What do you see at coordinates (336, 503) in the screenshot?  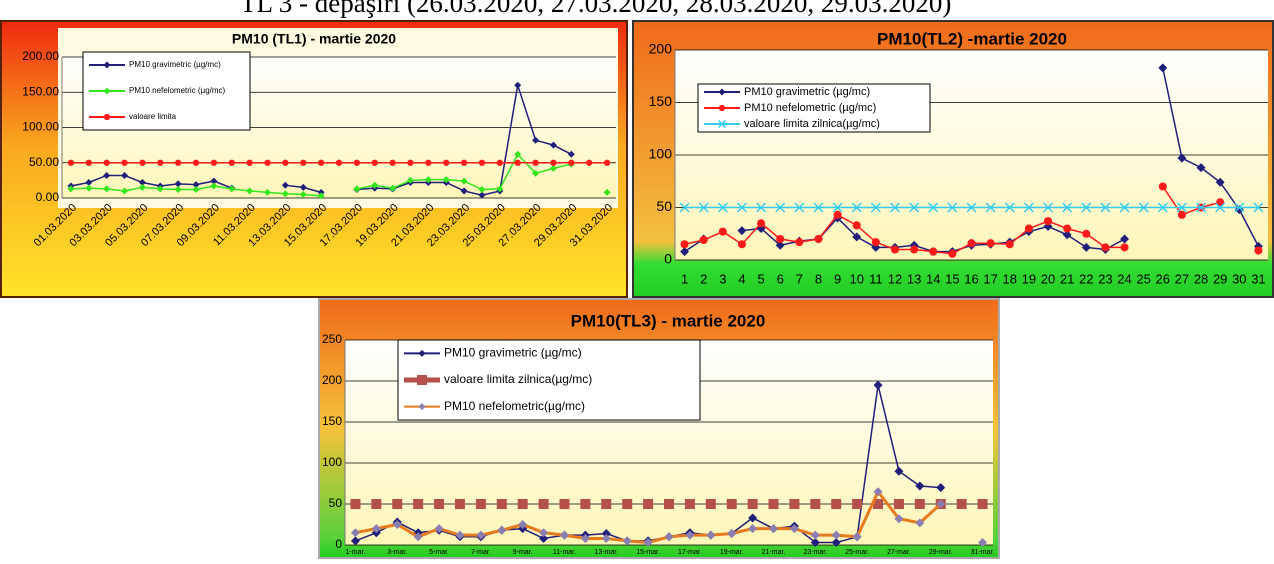 I see `y-tick-label: 50` at bounding box center [336, 503].